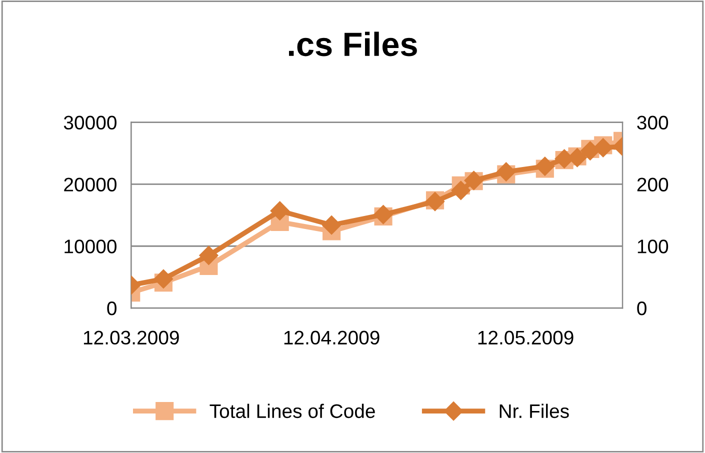 The image size is (705, 453). What do you see at coordinates (352, 44) in the screenshot?
I see `chart-title: .cs Files` at bounding box center [352, 44].